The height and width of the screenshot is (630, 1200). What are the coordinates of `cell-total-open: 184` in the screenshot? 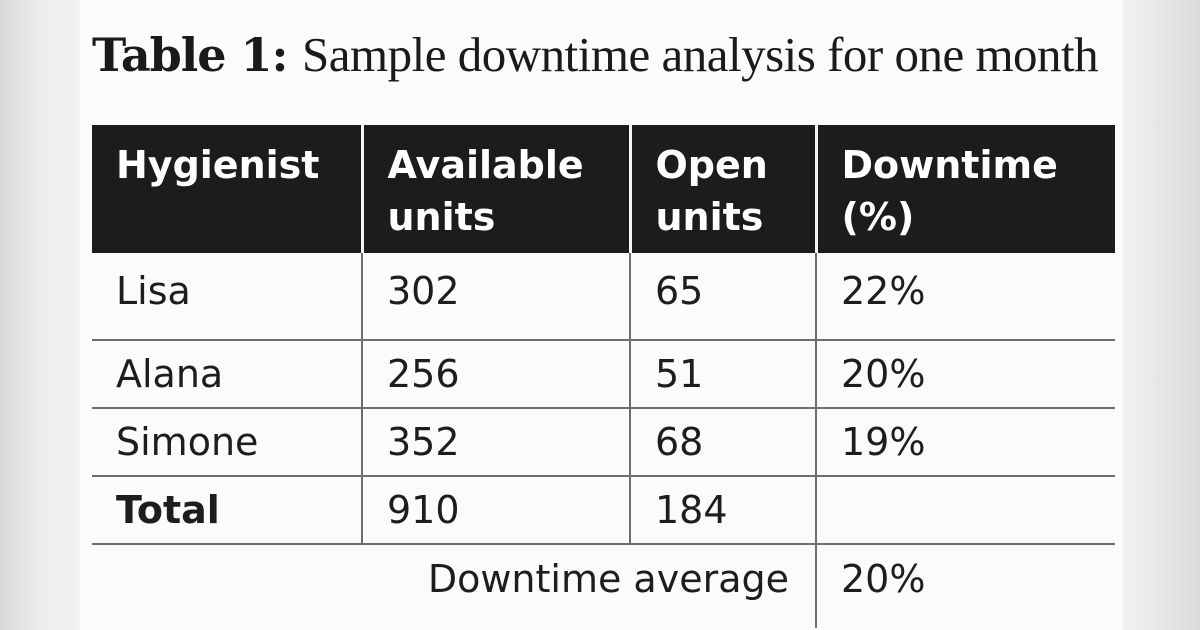 It's located at (722, 510).